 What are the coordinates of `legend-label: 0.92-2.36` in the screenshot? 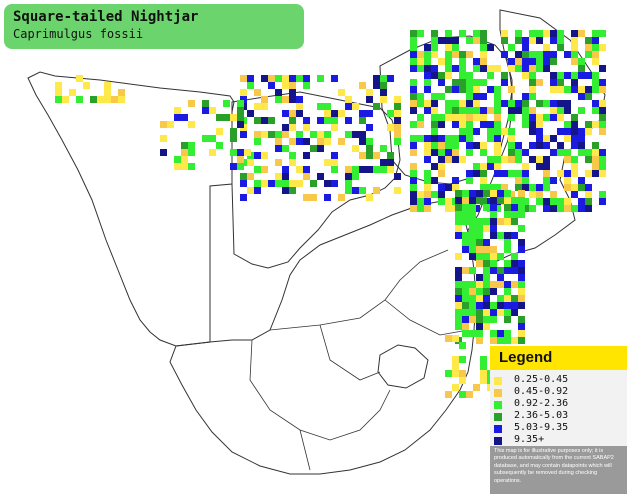 It's located at (541, 403).